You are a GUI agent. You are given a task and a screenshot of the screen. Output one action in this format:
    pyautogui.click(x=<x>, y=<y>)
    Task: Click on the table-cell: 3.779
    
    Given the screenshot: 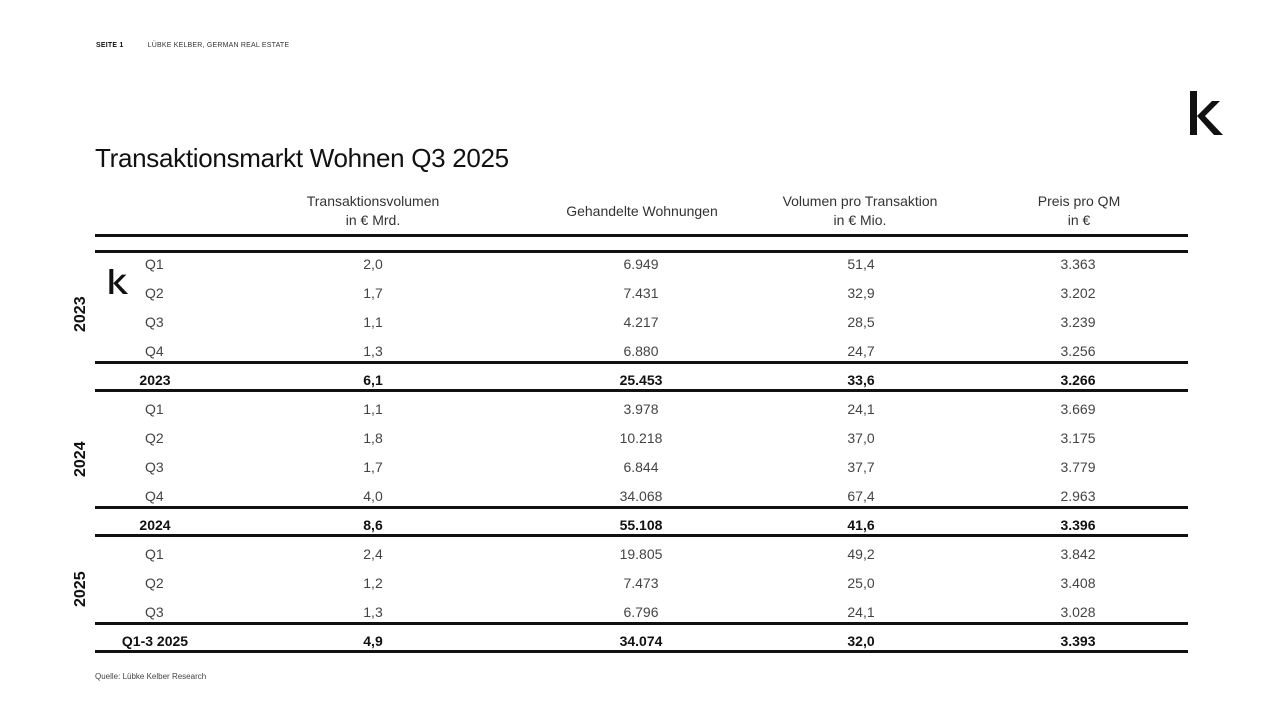 What is the action you would take?
    pyautogui.click(x=1078, y=467)
    